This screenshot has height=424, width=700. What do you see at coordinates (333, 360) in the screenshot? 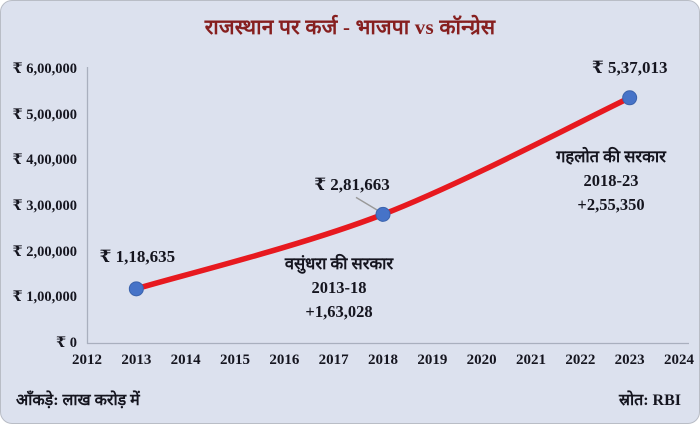
I see `x-axis-tick-label: 2017` at bounding box center [333, 360].